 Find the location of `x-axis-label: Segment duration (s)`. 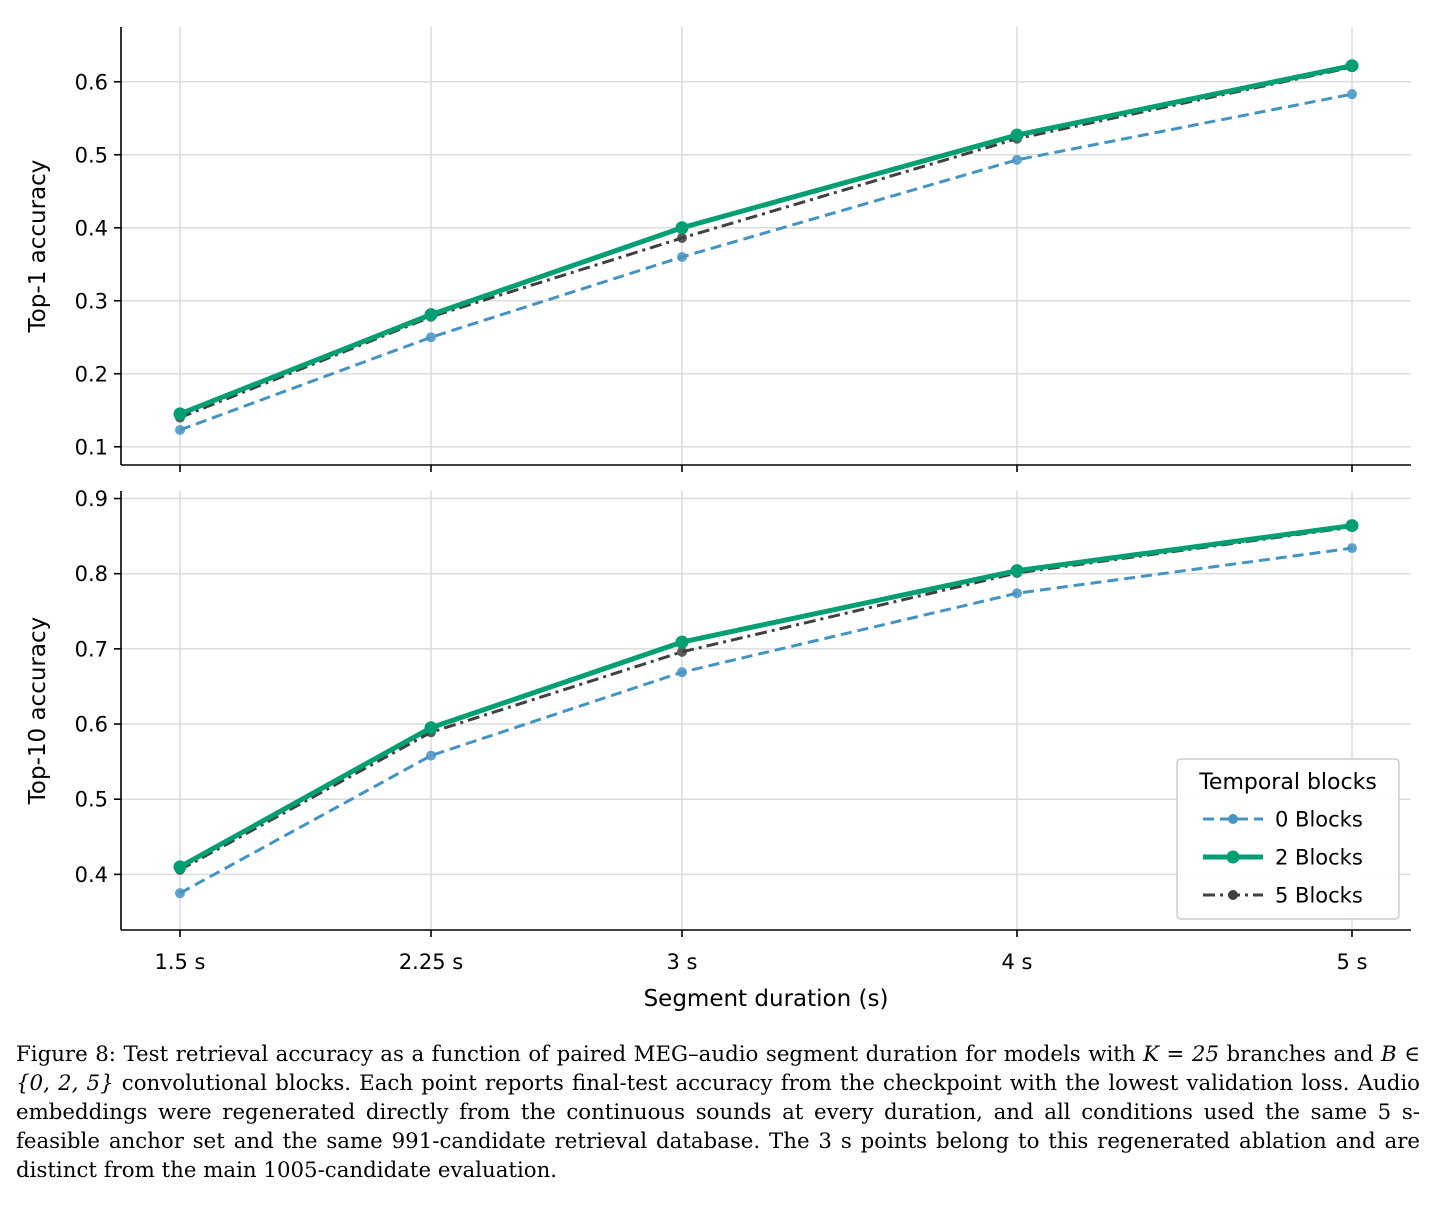

x-axis-label: Segment duration (s) is located at coordinates (766, 999).